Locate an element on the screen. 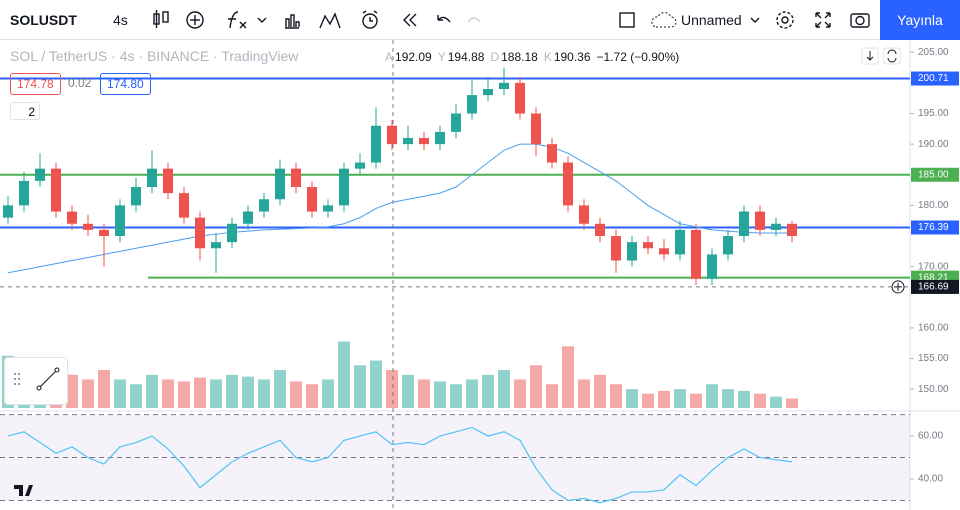 The height and width of the screenshot is (510, 960). level-label: 168.21 is located at coordinates (933, 277).